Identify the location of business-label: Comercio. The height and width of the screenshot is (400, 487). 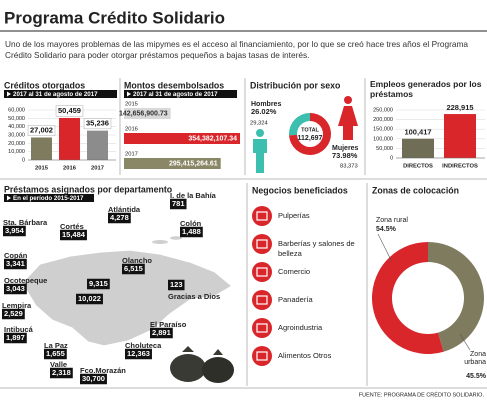
(294, 271).